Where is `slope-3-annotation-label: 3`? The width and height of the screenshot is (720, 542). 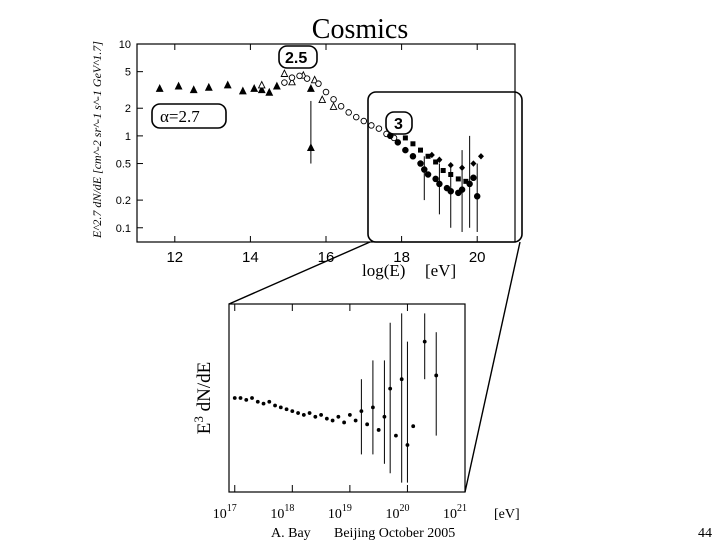
slope-3-annotation-label: 3 is located at coordinates (398, 124).